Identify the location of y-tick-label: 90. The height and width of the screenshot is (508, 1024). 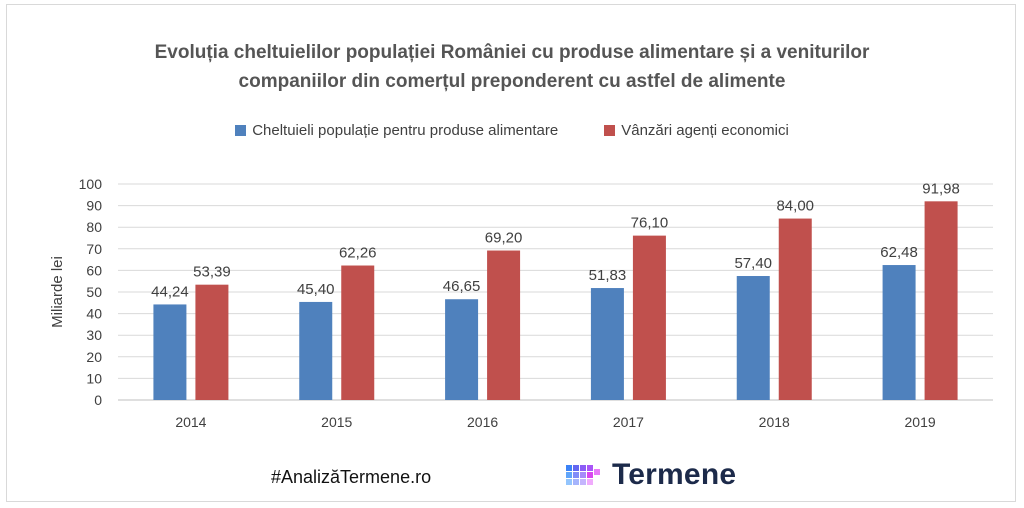
(94, 206).